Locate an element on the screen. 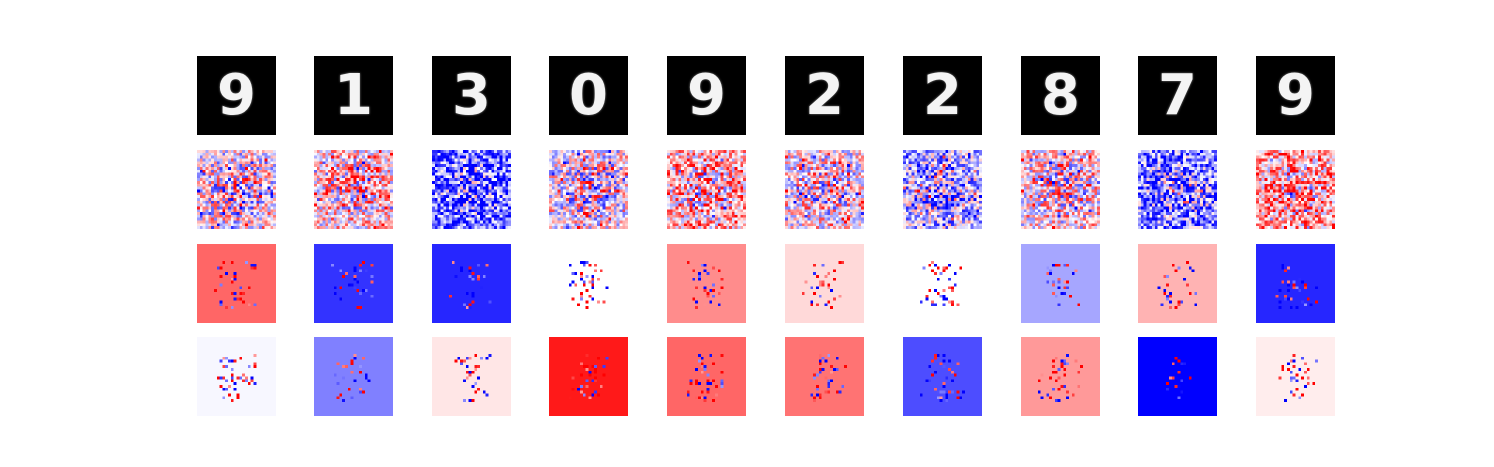 The width and height of the screenshot is (1494, 467). digit-label: 3 is located at coordinates (471, 95).